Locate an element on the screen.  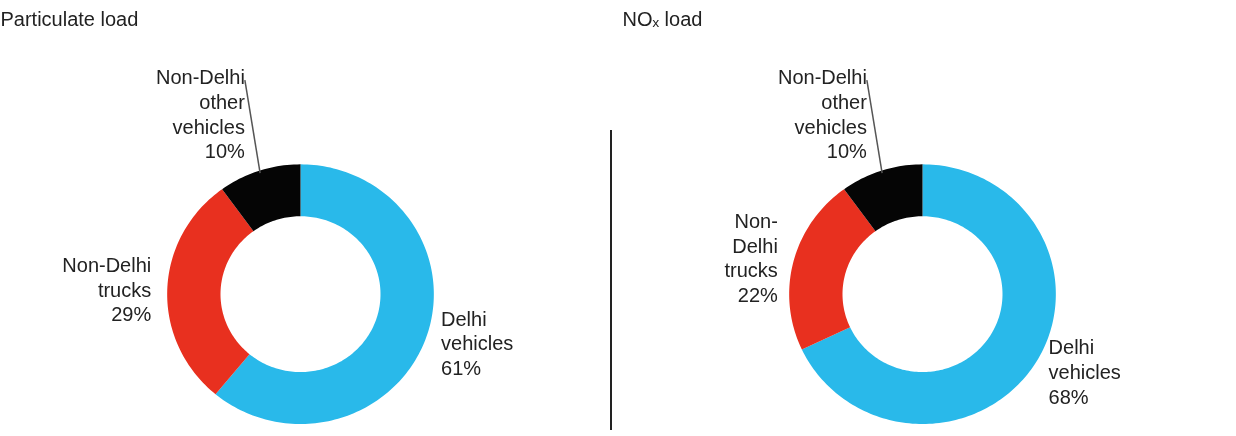
slice-label: Non-Delhi trucks is located at coordinates (107, 277).